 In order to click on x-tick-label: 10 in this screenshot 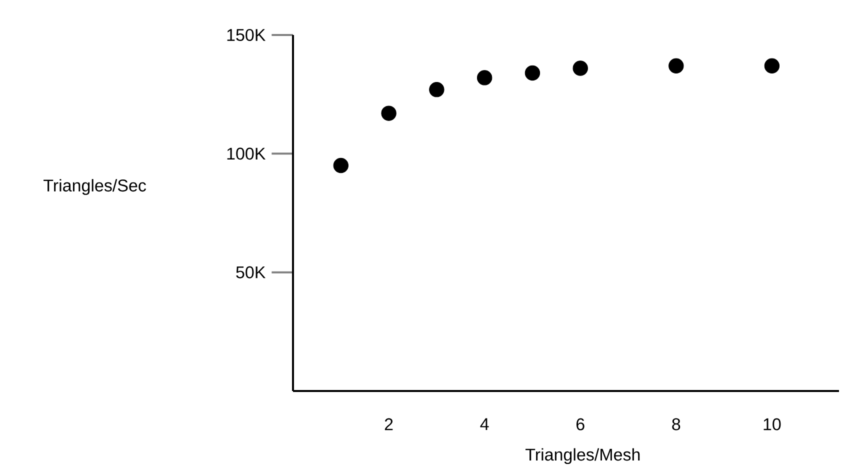, I will do `click(772, 424)`.